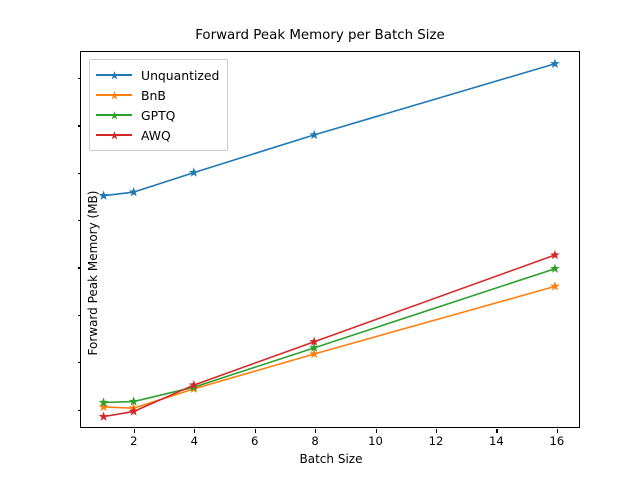 The width and height of the screenshot is (640, 480). I want to click on chart-title: Forward Peak Memory per Batch Size, so click(320, 35).